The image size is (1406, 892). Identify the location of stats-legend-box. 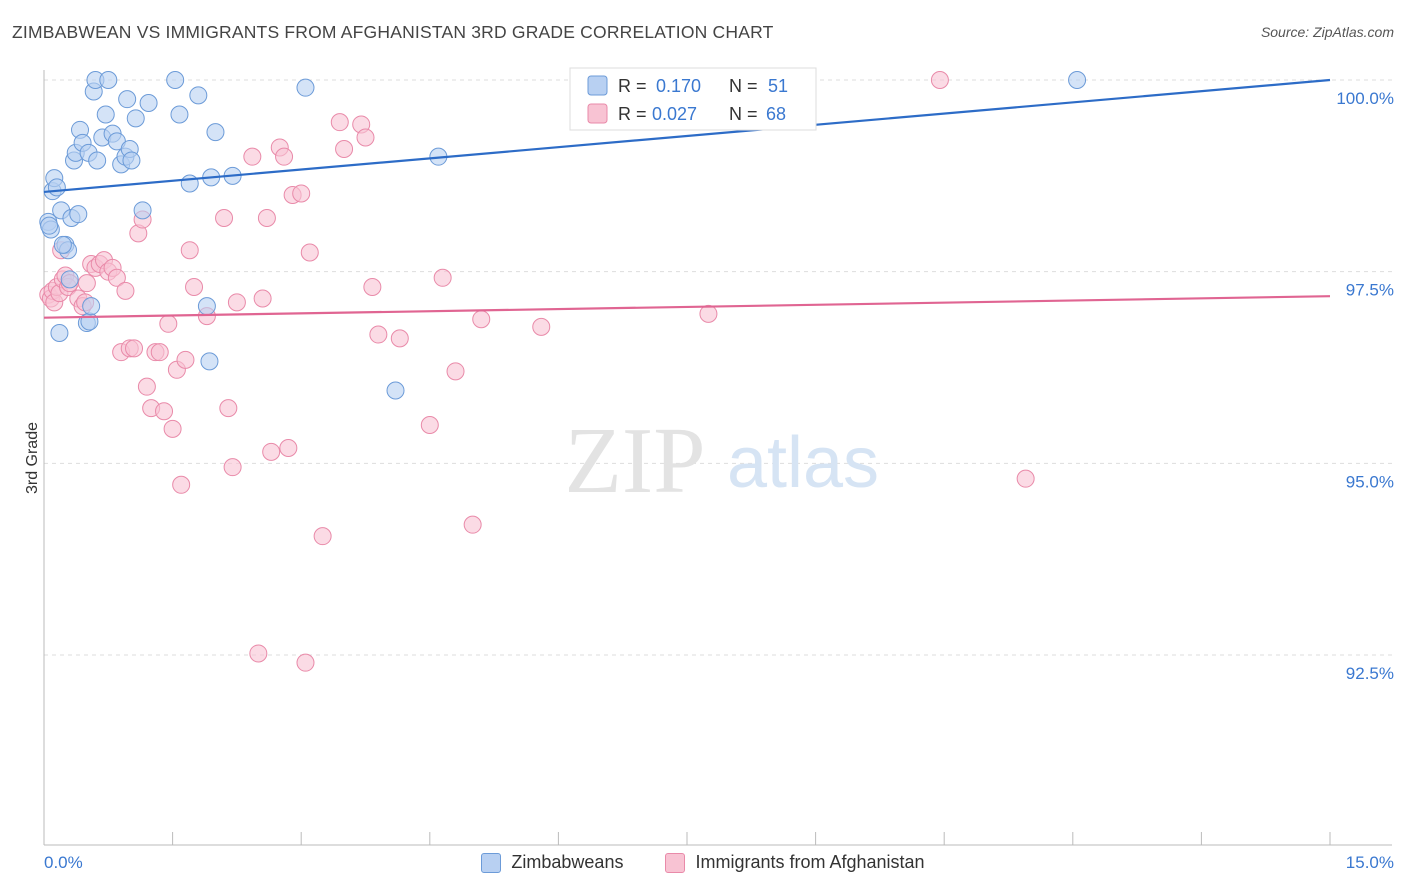
(693, 99).